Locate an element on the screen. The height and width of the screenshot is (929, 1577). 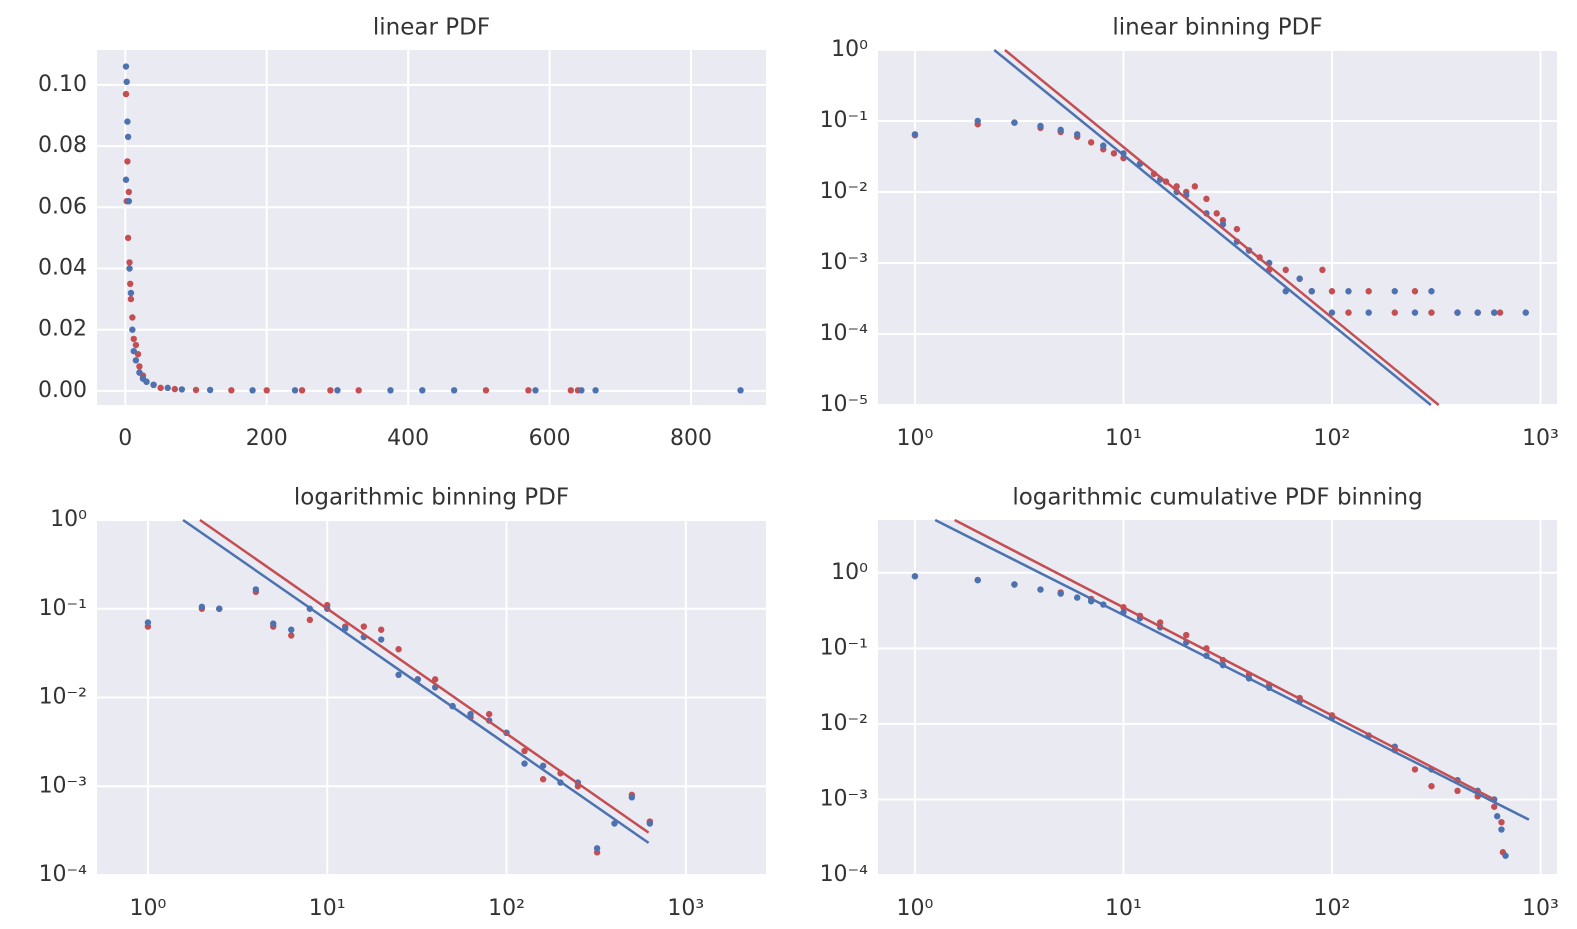
x-tick-label: 400 is located at coordinates (408, 438).